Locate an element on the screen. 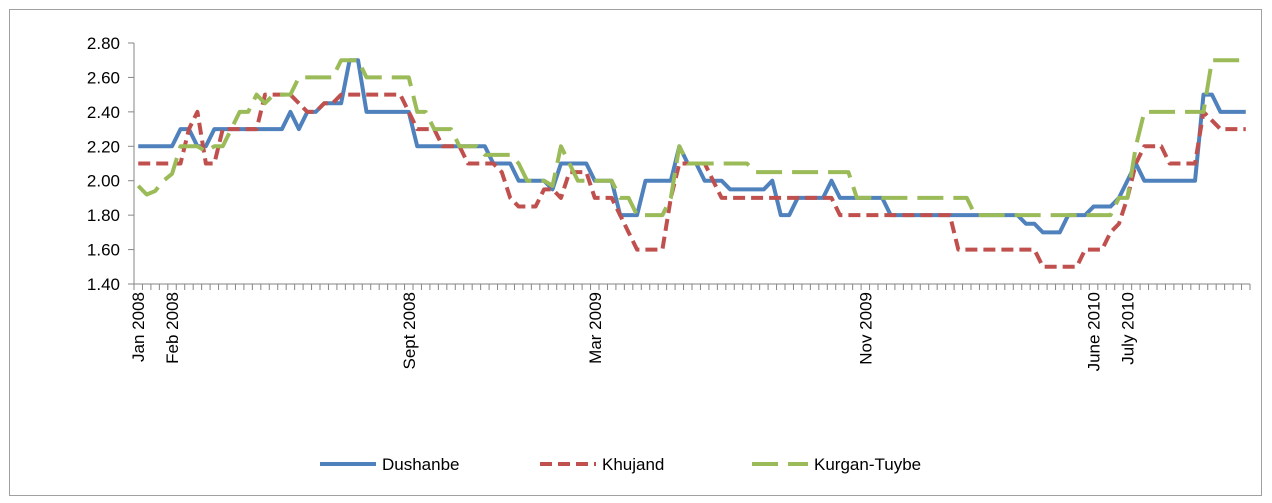 The image size is (1272, 503). y-tick-label: 2.40 is located at coordinates (103, 112).